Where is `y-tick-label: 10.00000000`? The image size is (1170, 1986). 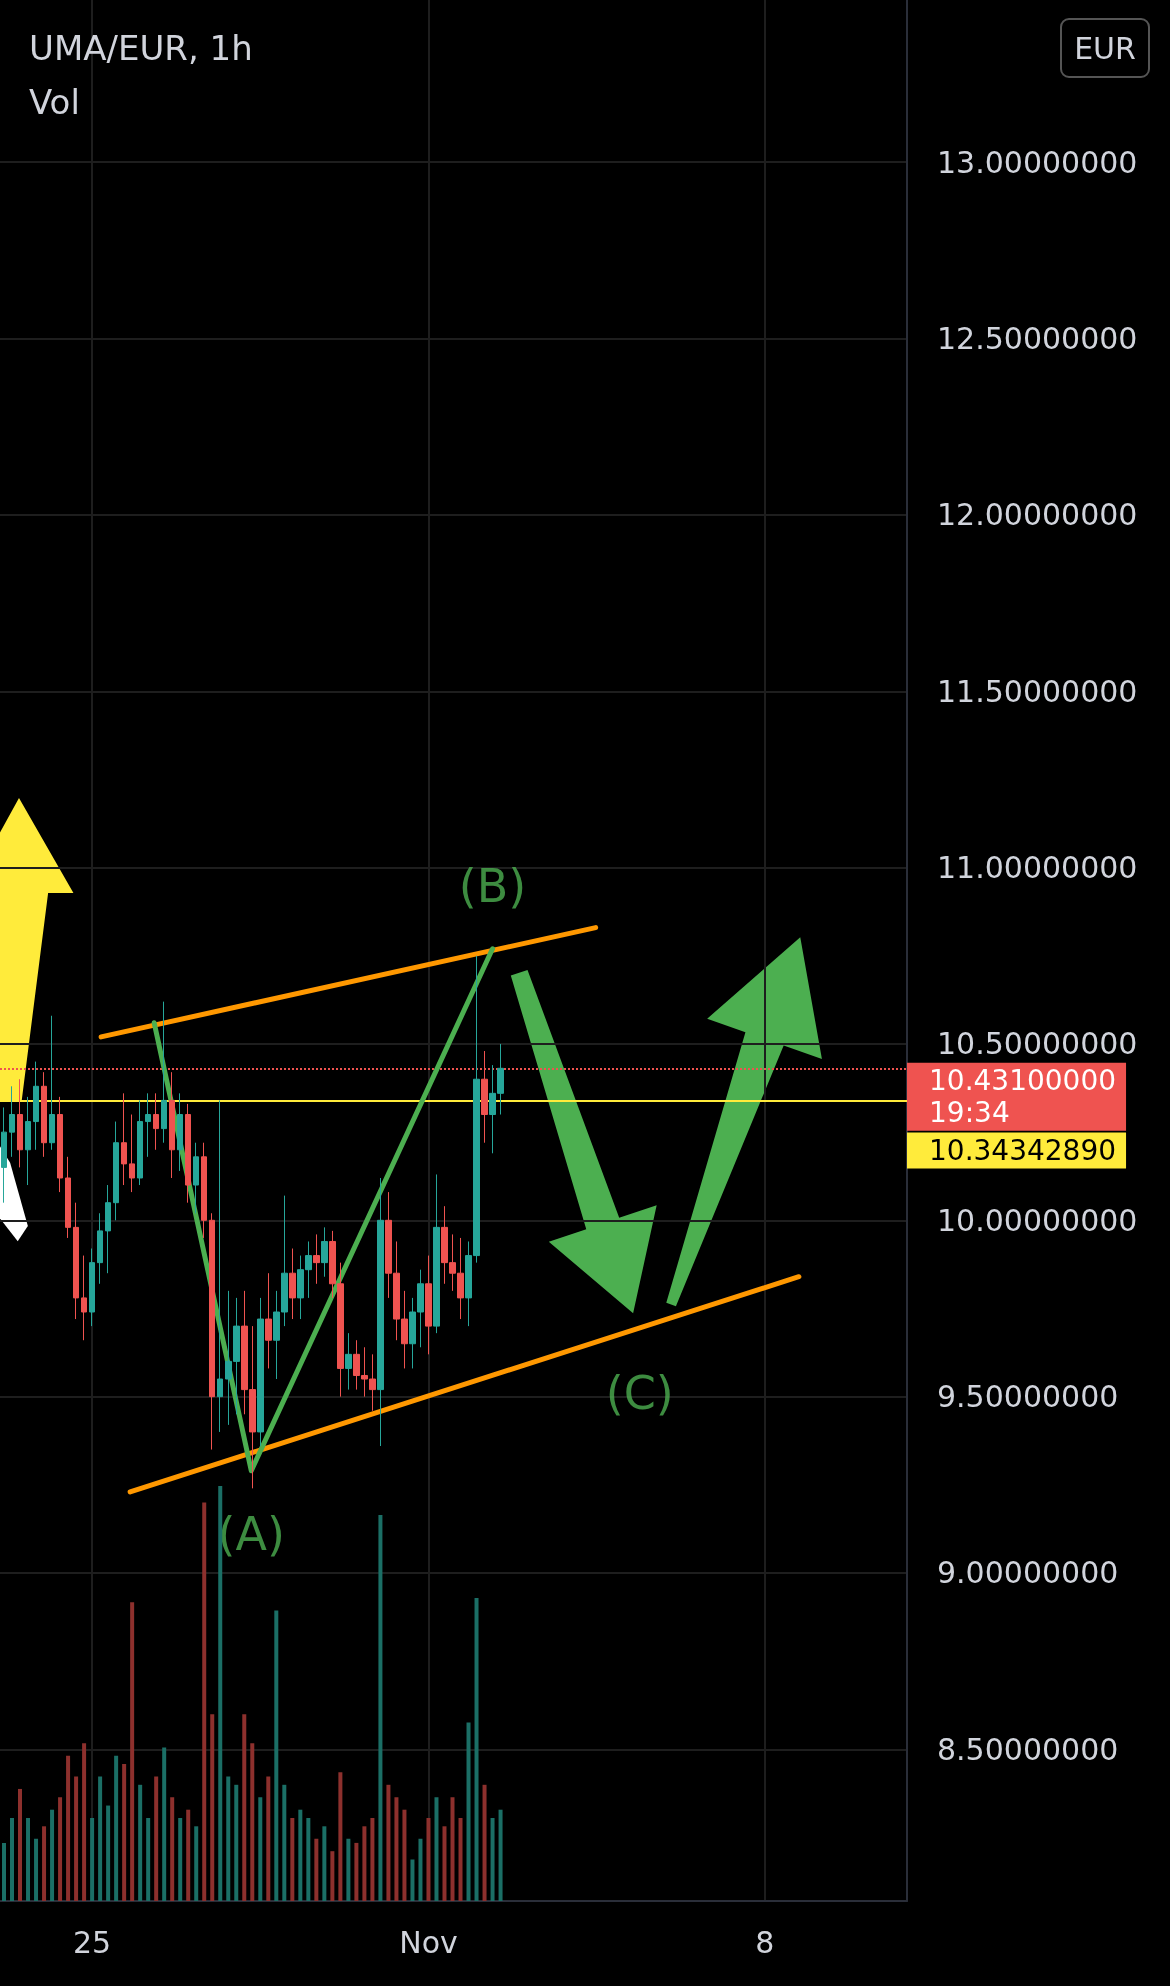 y-tick-label: 10.00000000 is located at coordinates (1037, 1220).